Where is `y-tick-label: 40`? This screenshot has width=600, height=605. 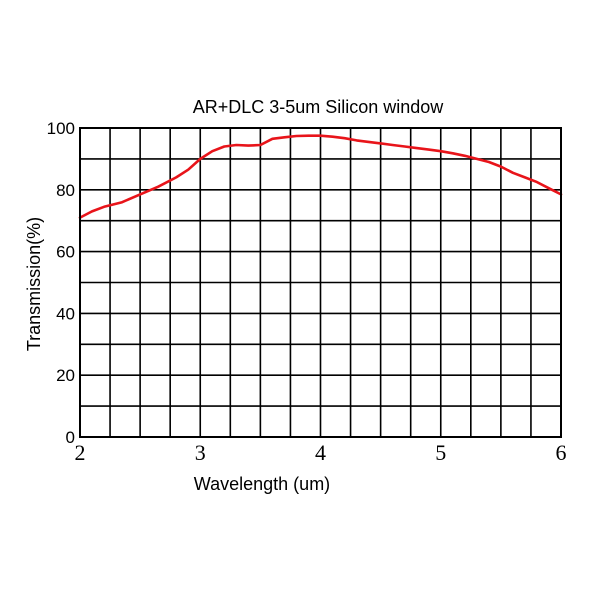 y-tick-label: 40 is located at coordinates (65, 313).